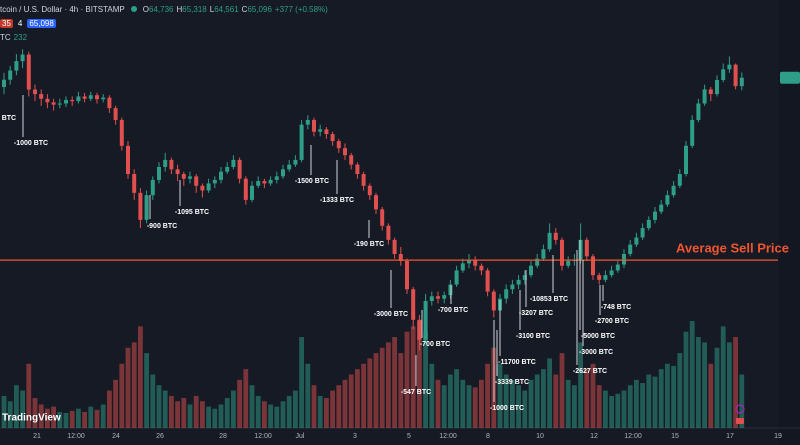 This screenshot has width=800, height=445. Describe the element at coordinates (540, 436) in the screenshot. I see `x-tick-label: 10` at that location.